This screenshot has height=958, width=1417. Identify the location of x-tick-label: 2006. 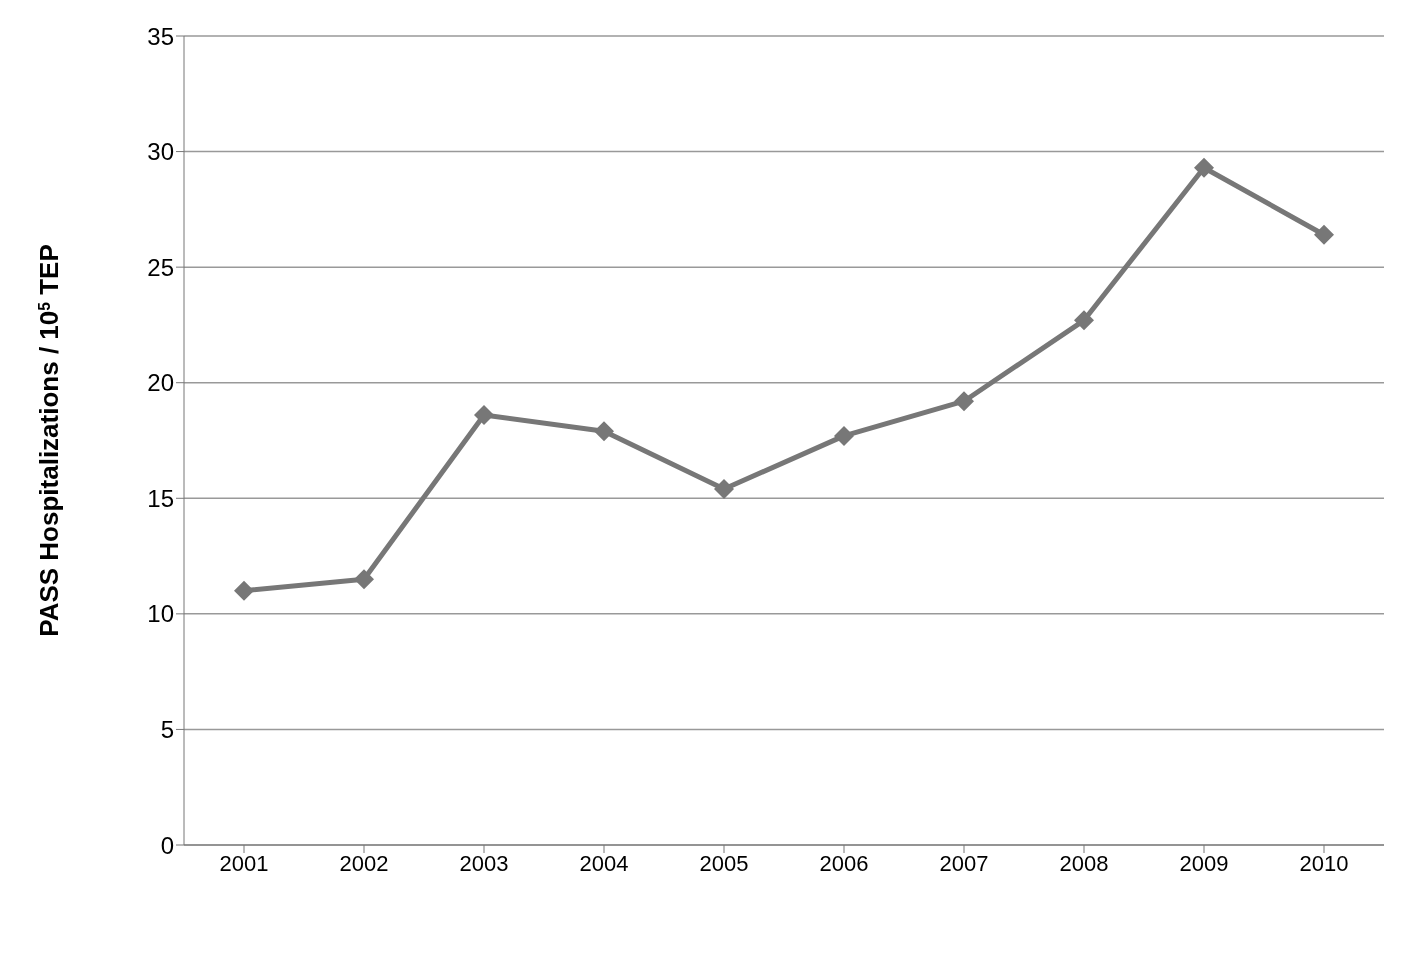
(844, 863).